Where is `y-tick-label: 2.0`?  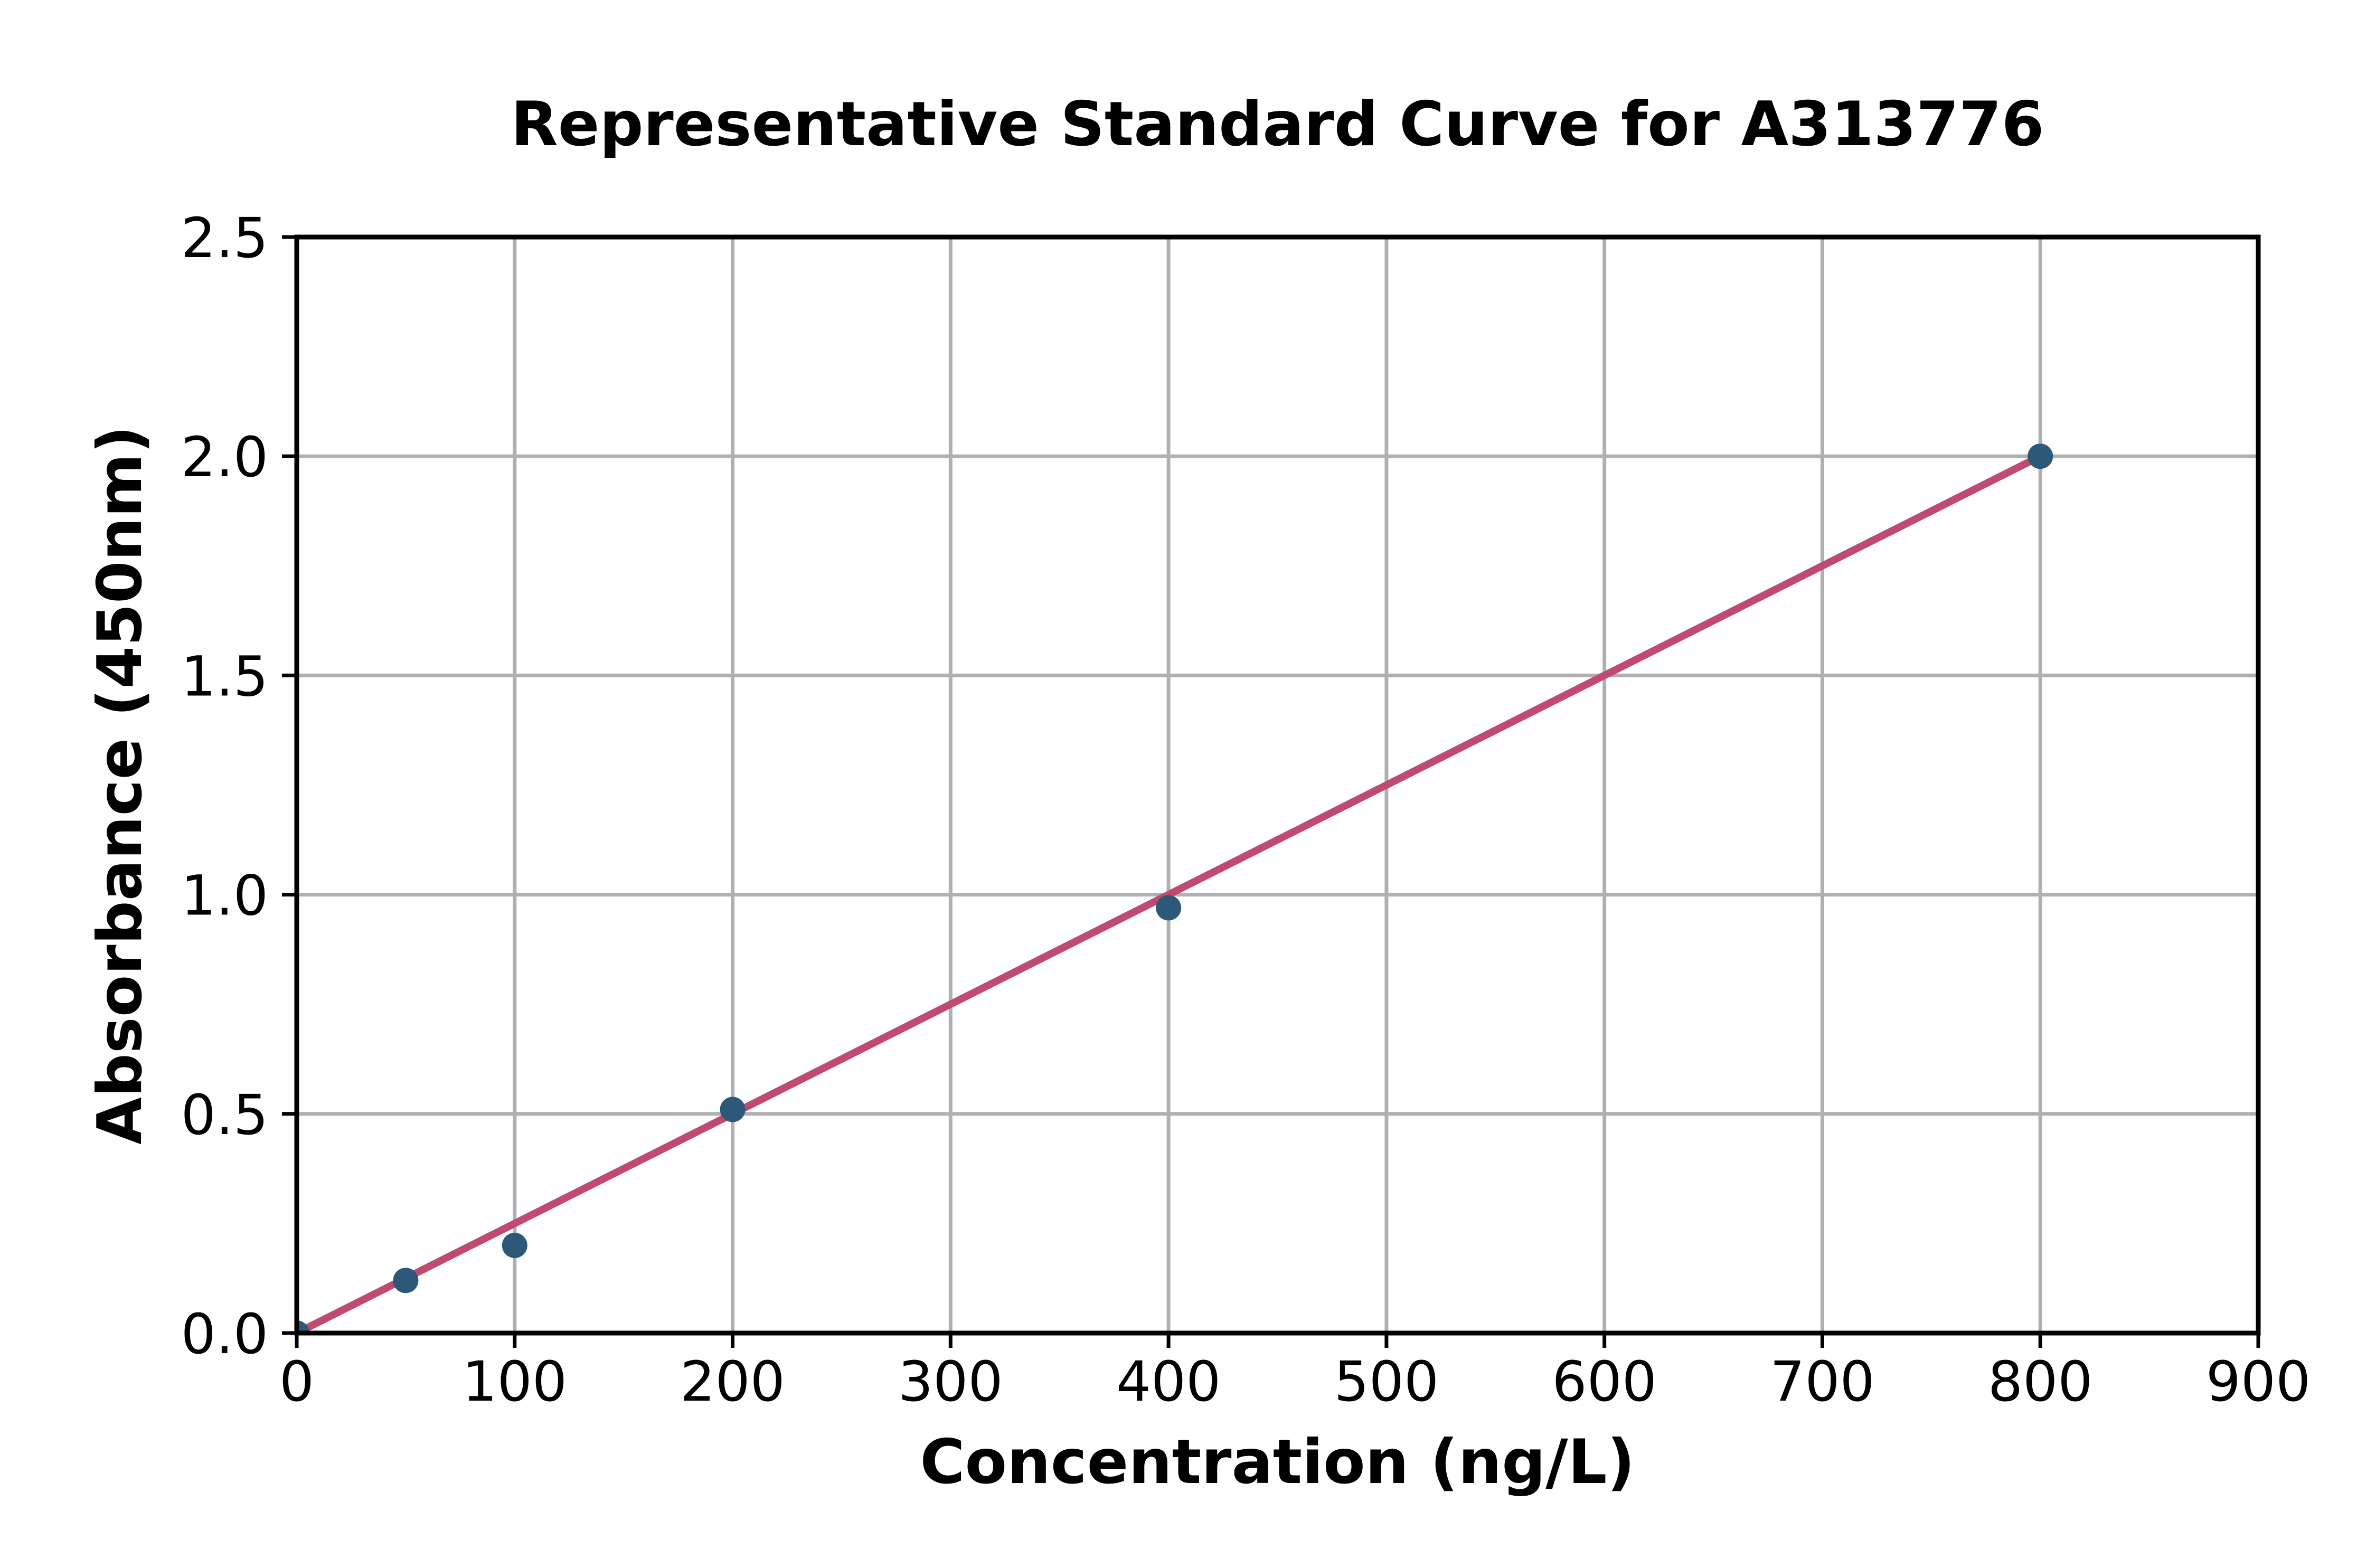 y-tick-label: 2.0 is located at coordinates (224, 457).